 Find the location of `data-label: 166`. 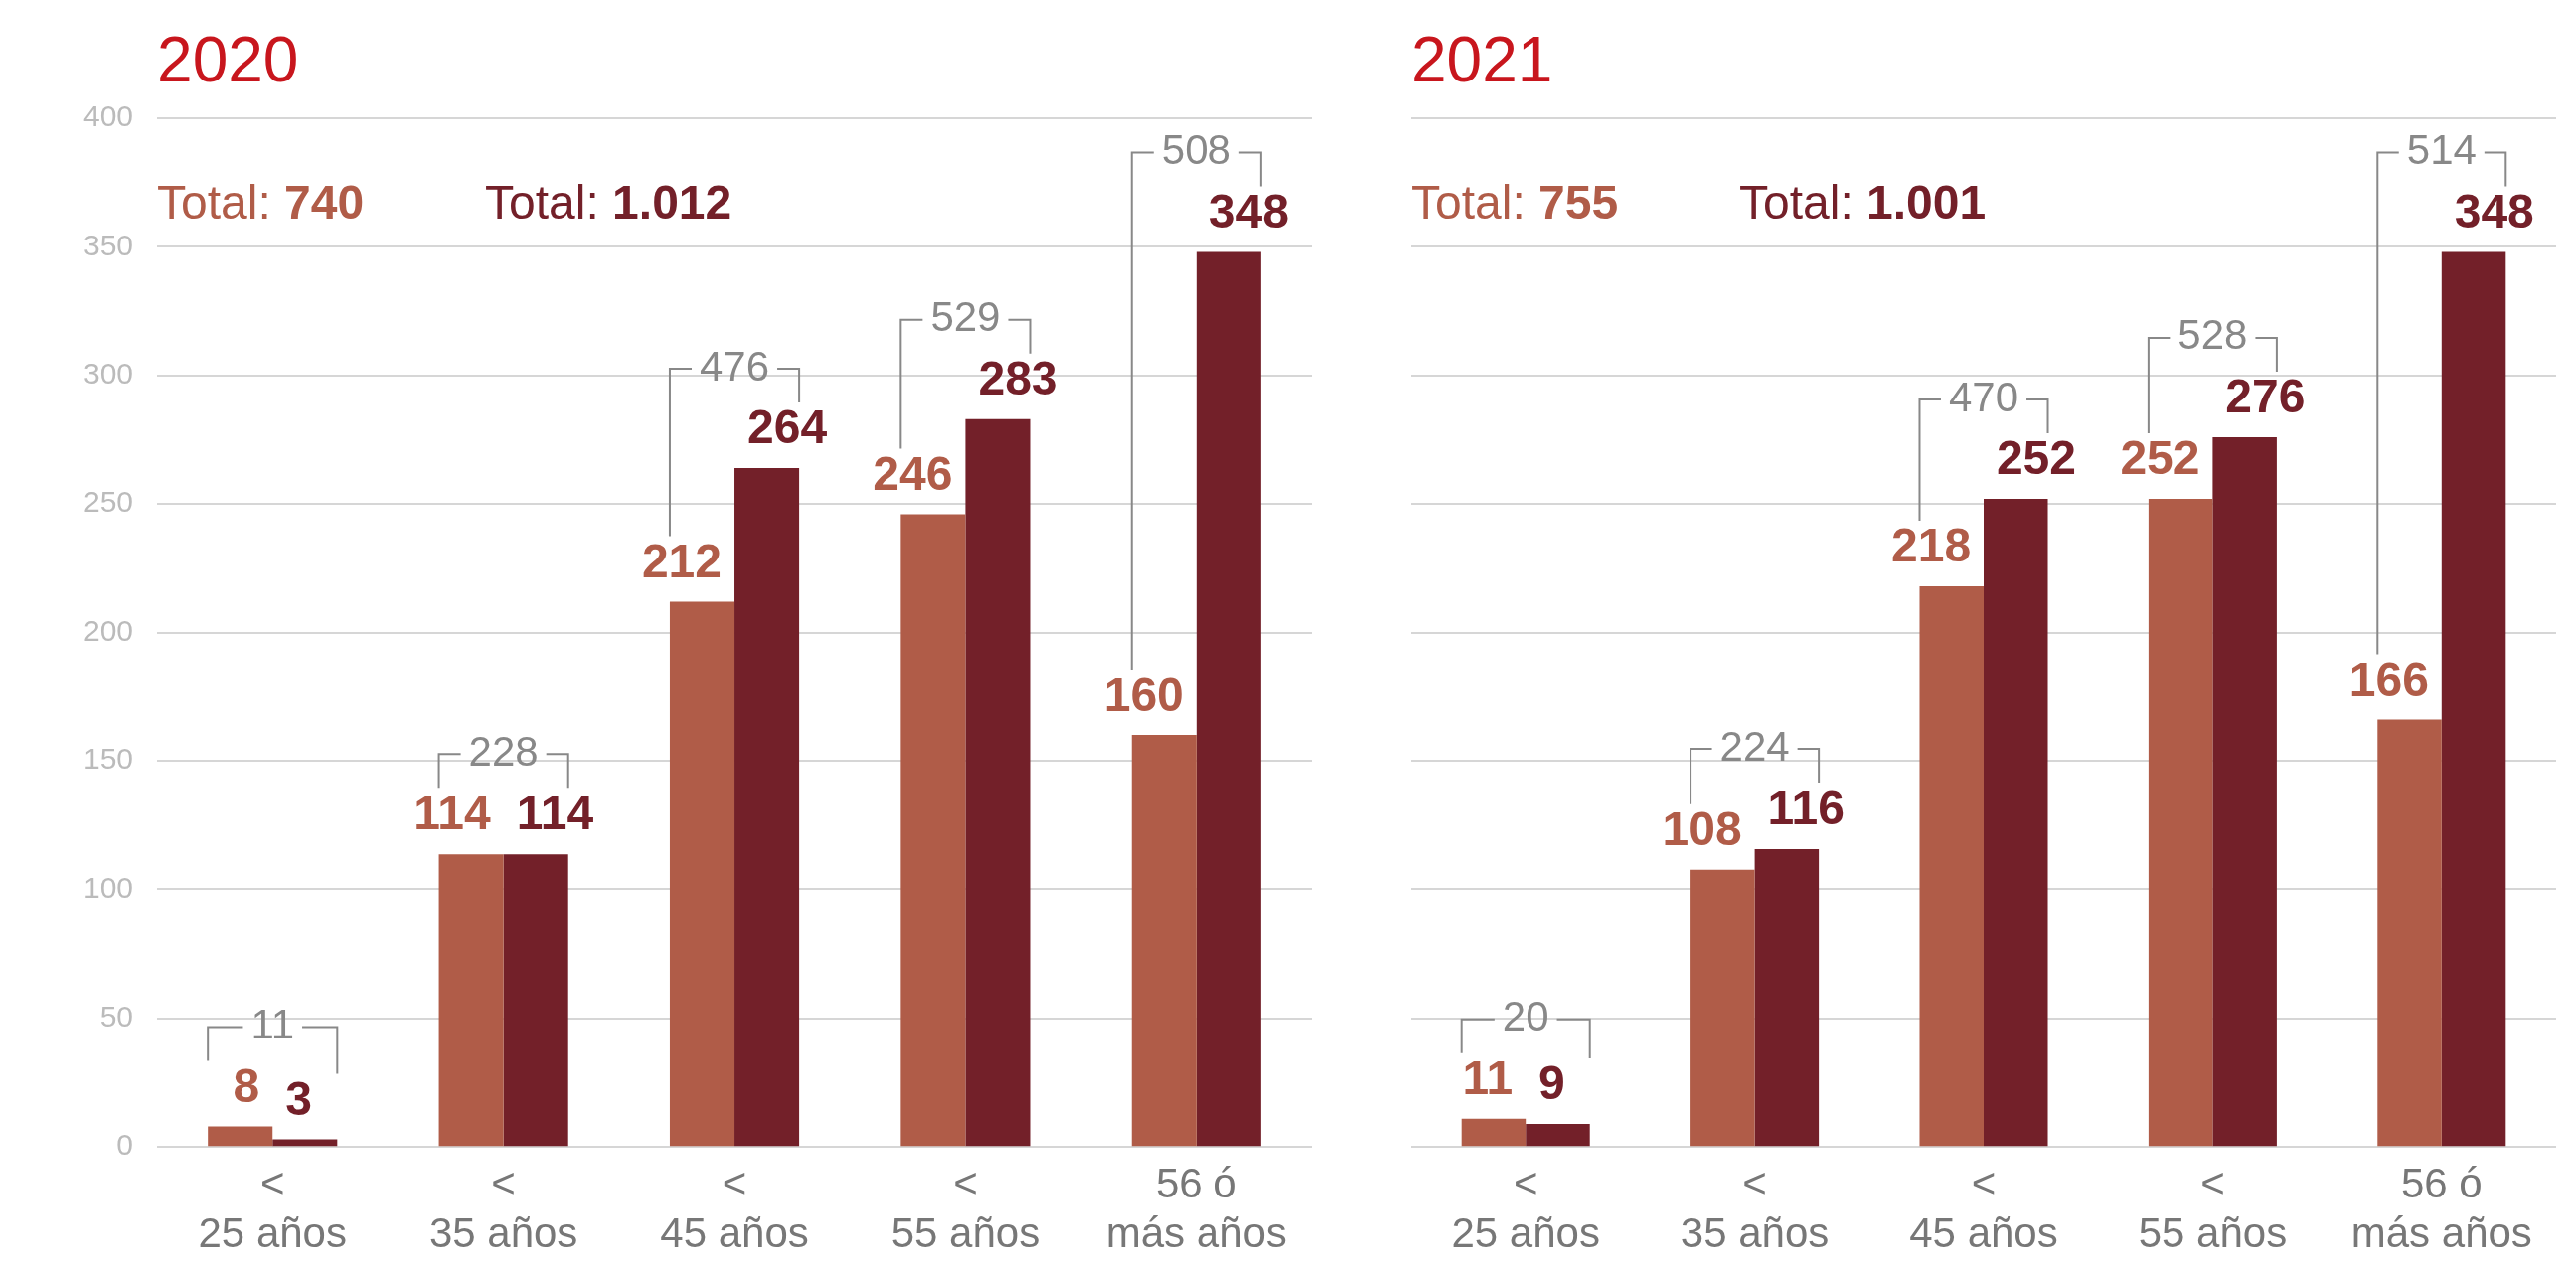

data-label: 166 is located at coordinates (2388, 679).